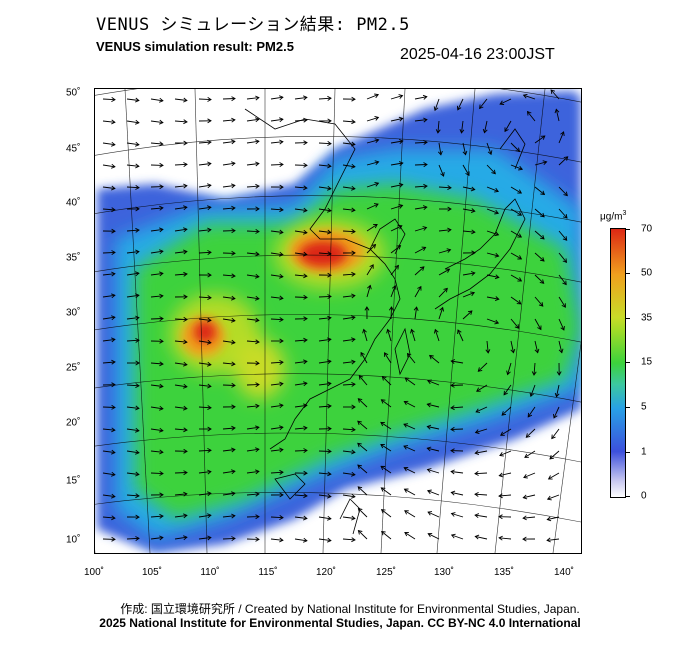 Image resolution: width=700 pixels, height=649 pixels. What do you see at coordinates (647, 318) in the screenshot?
I see `colorbar-label: 35` at bounding box center [647, 318].